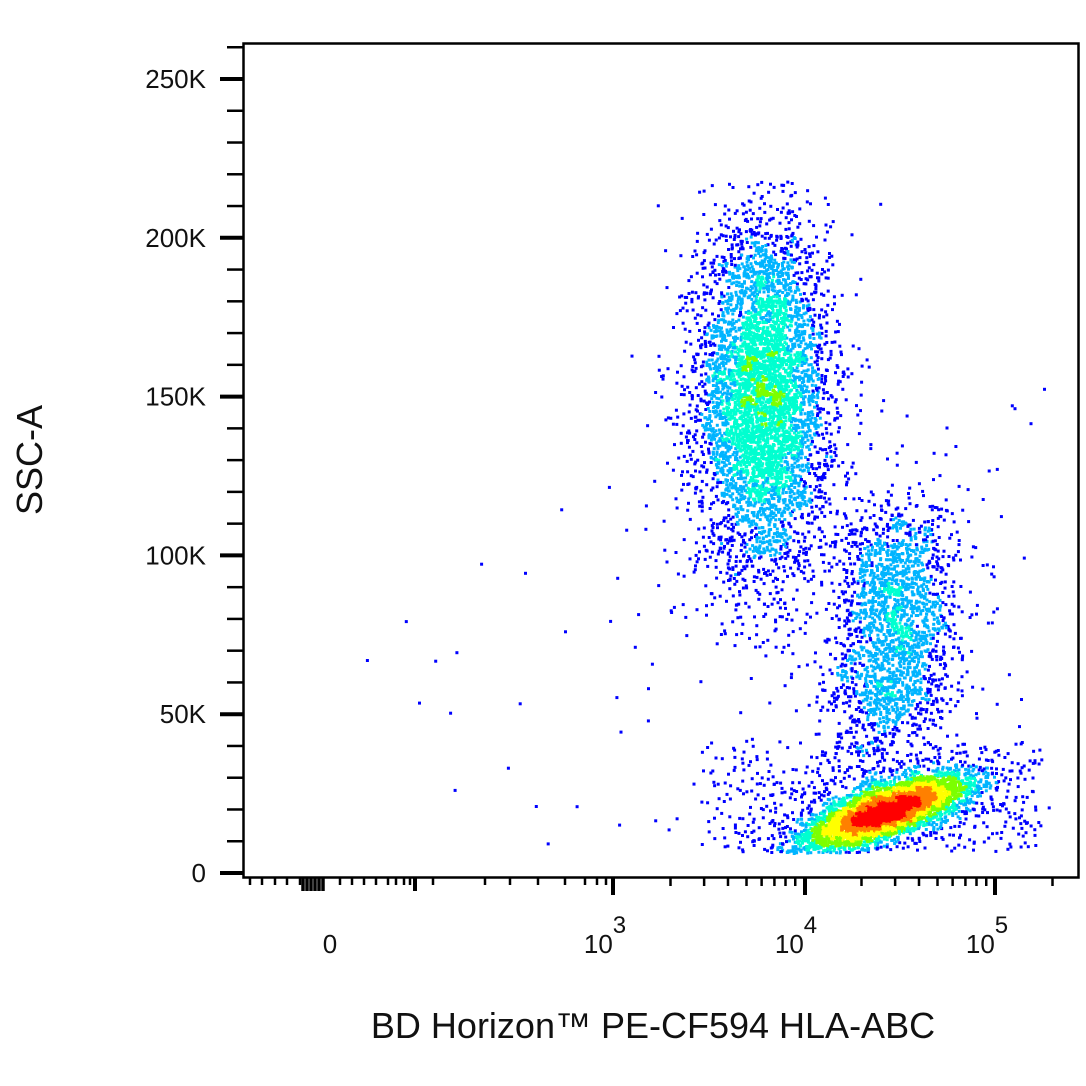 This screenshot has height=1086, width=1086. I want to click on y-tick-label: 250K, so click(175, 79).